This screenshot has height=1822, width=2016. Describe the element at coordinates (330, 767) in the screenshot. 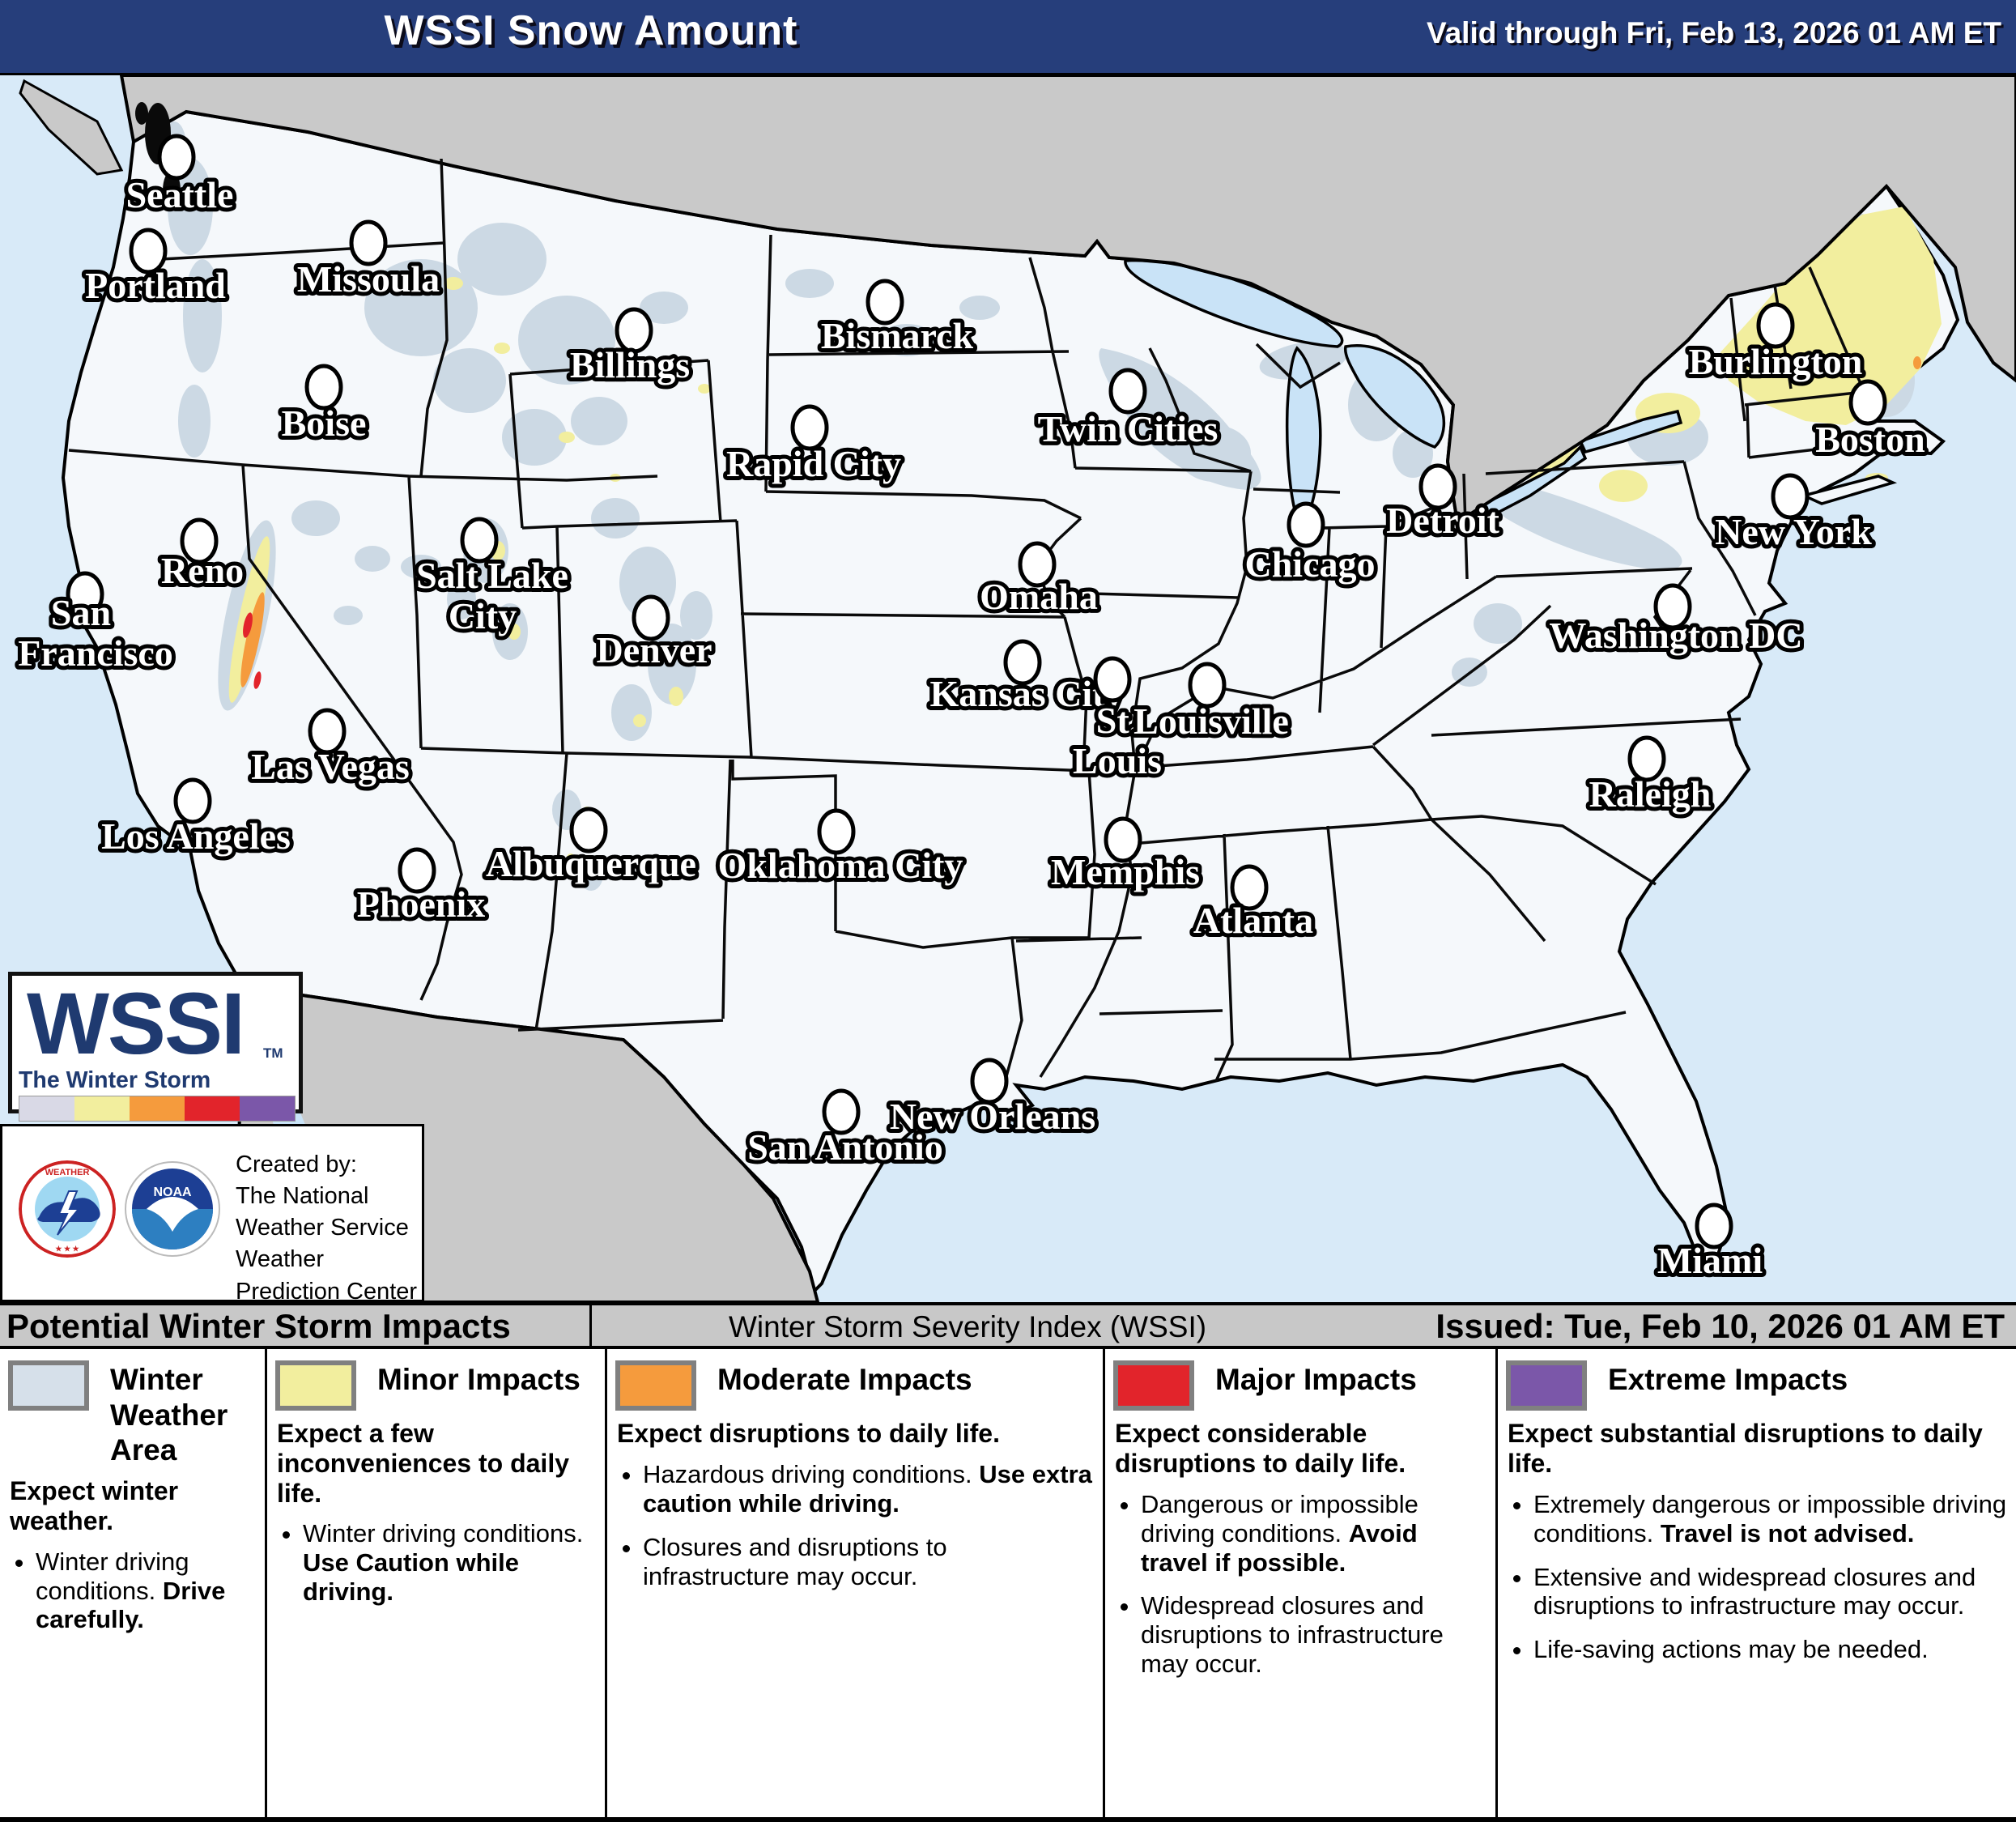

I see `city-label: Las Vegas` at that location.